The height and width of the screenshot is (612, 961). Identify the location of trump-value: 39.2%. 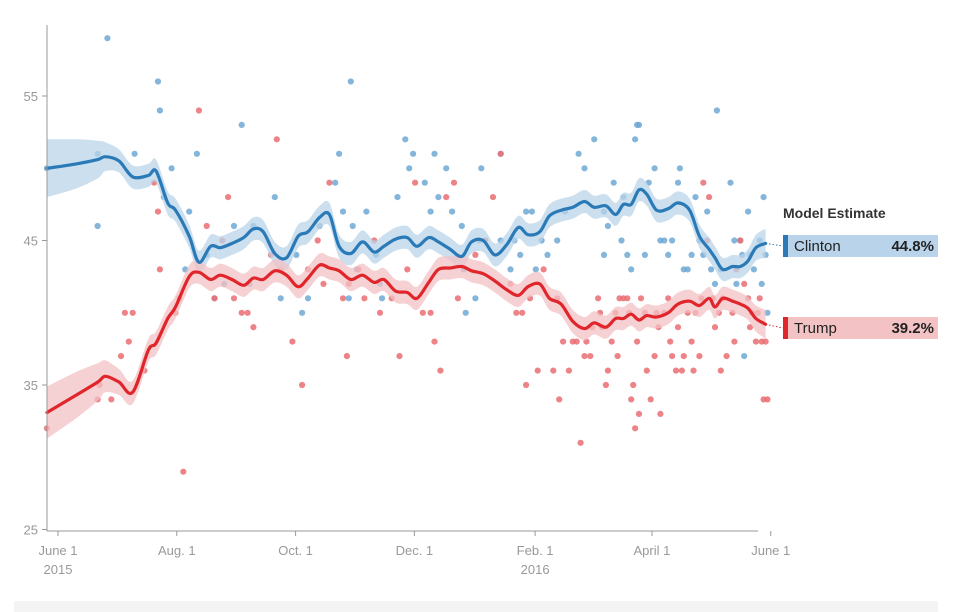
(912, 328).